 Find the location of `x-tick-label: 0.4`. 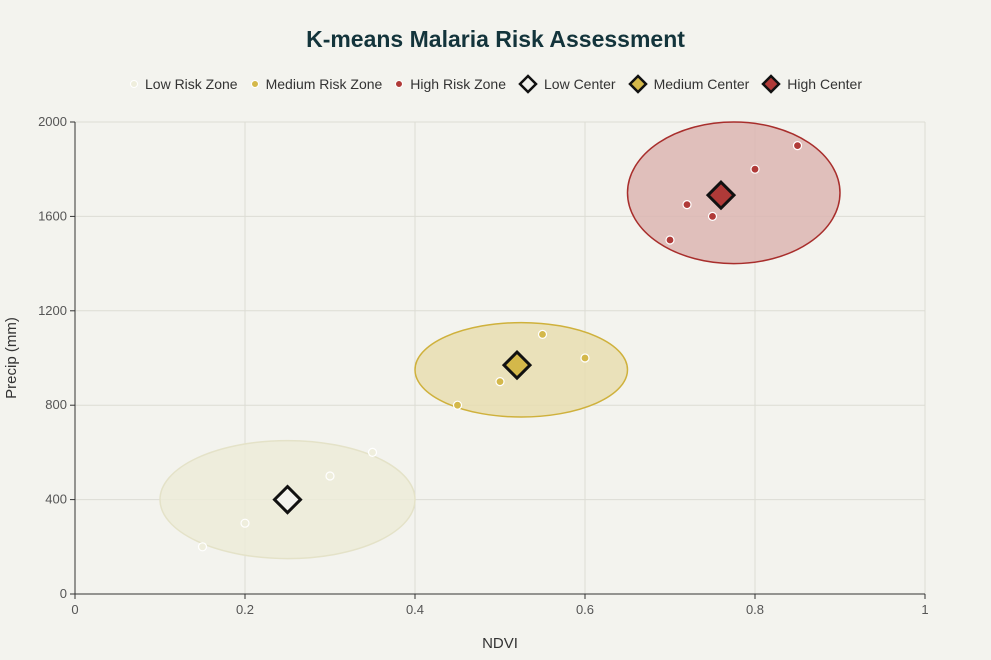

x-tick-label: 0.4 is located at coordinates (415, 609).